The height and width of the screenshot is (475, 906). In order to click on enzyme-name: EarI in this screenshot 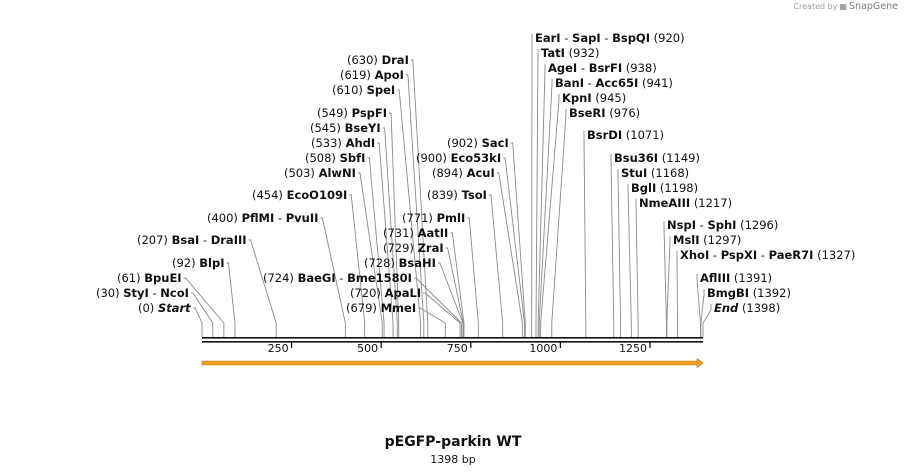, I will do `click(548, 38)`.